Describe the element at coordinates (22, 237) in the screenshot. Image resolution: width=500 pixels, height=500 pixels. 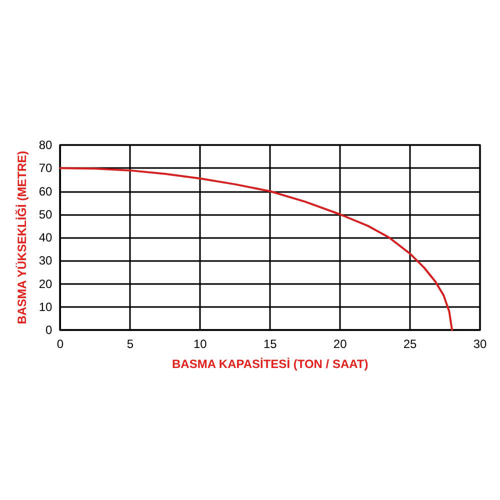
I see `y-axis-title: BASMA YÜKSEKLİĞİ (METRE)` at that location.